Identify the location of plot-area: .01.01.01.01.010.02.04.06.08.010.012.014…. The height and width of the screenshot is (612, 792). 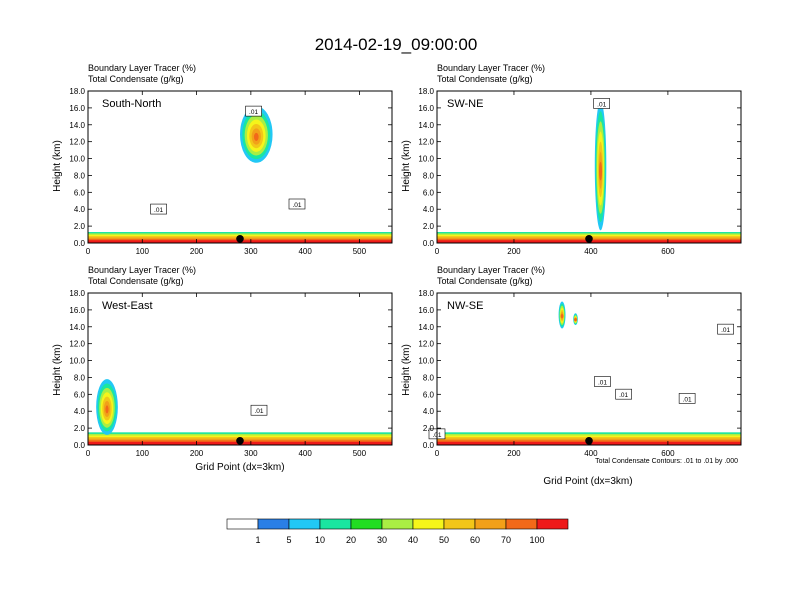
(580, 373).